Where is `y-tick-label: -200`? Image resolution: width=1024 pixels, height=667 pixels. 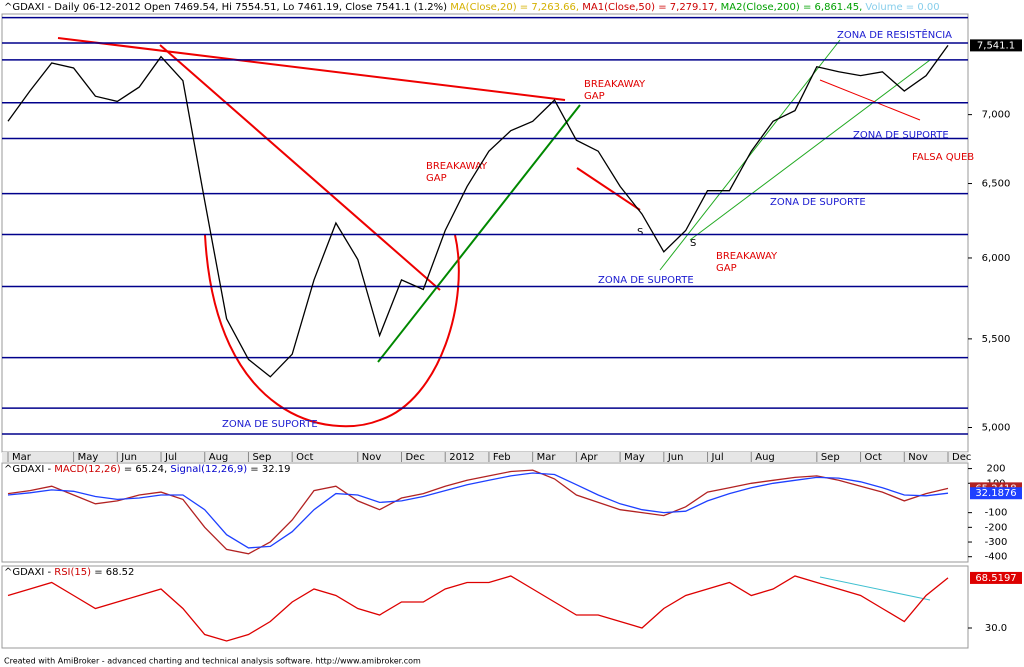
y-tick-label: -200 is located at coordinates (996, 527).